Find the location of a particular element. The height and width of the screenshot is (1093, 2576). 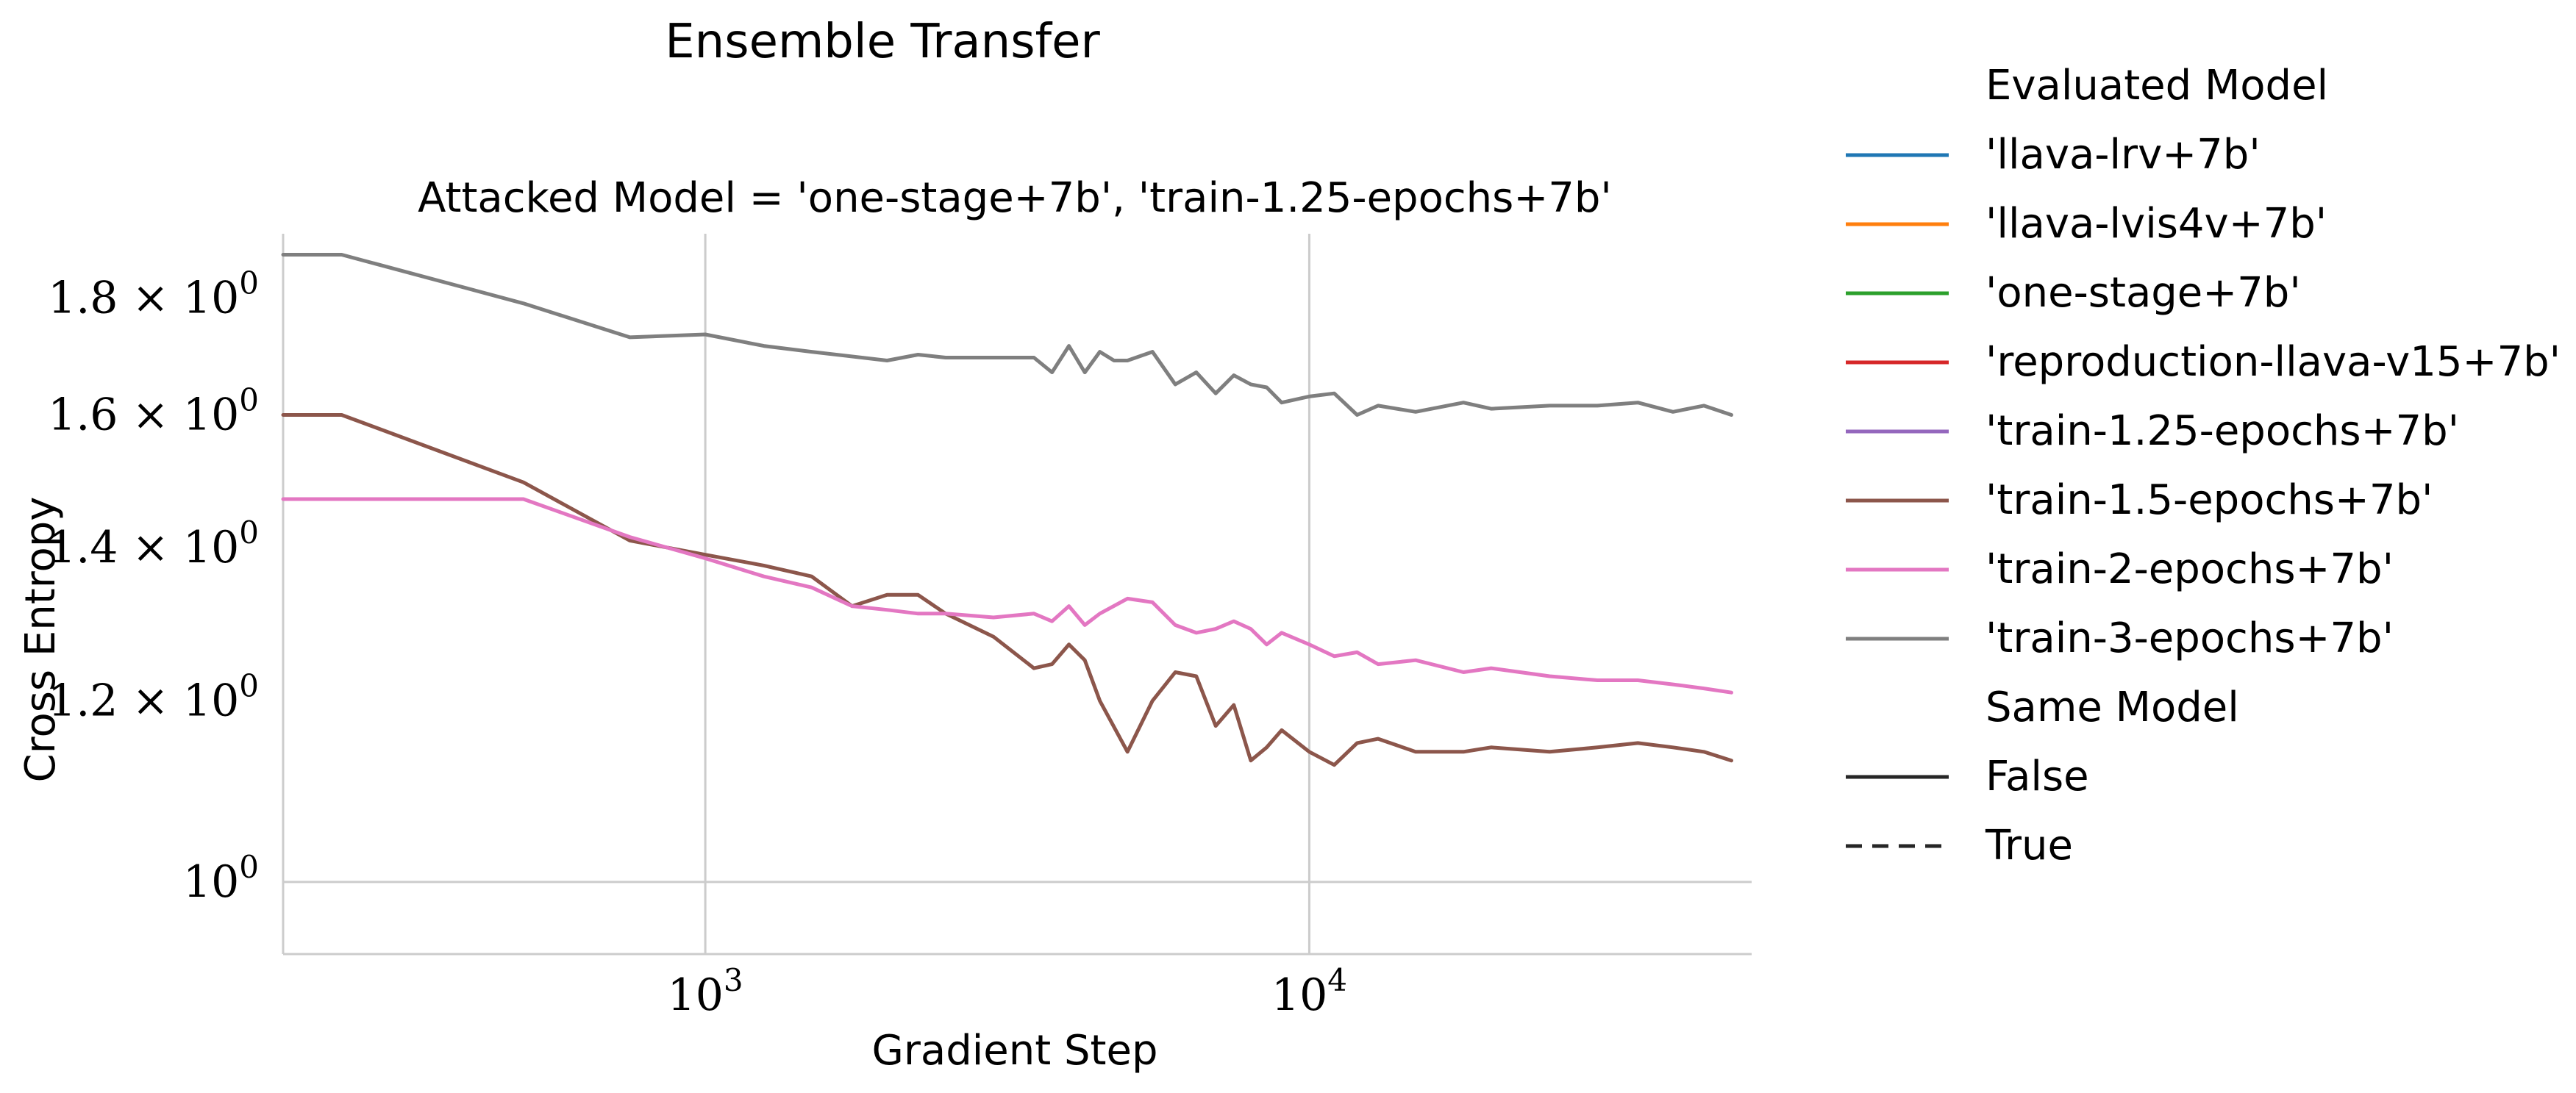

legend-label: 'llava-lrv+7b' is located at coordinates (2123, 155).